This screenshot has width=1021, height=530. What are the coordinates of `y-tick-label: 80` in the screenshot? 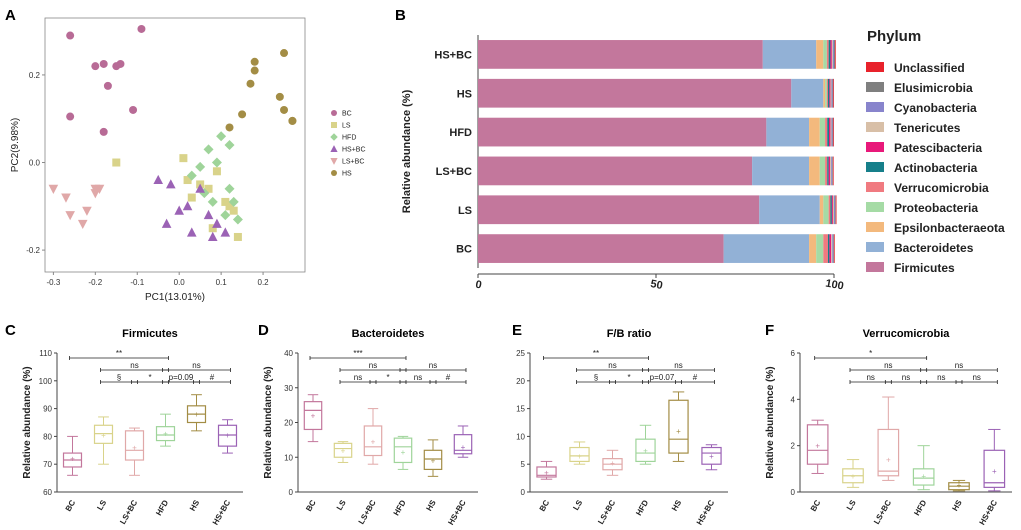 It's located at (47, 436).